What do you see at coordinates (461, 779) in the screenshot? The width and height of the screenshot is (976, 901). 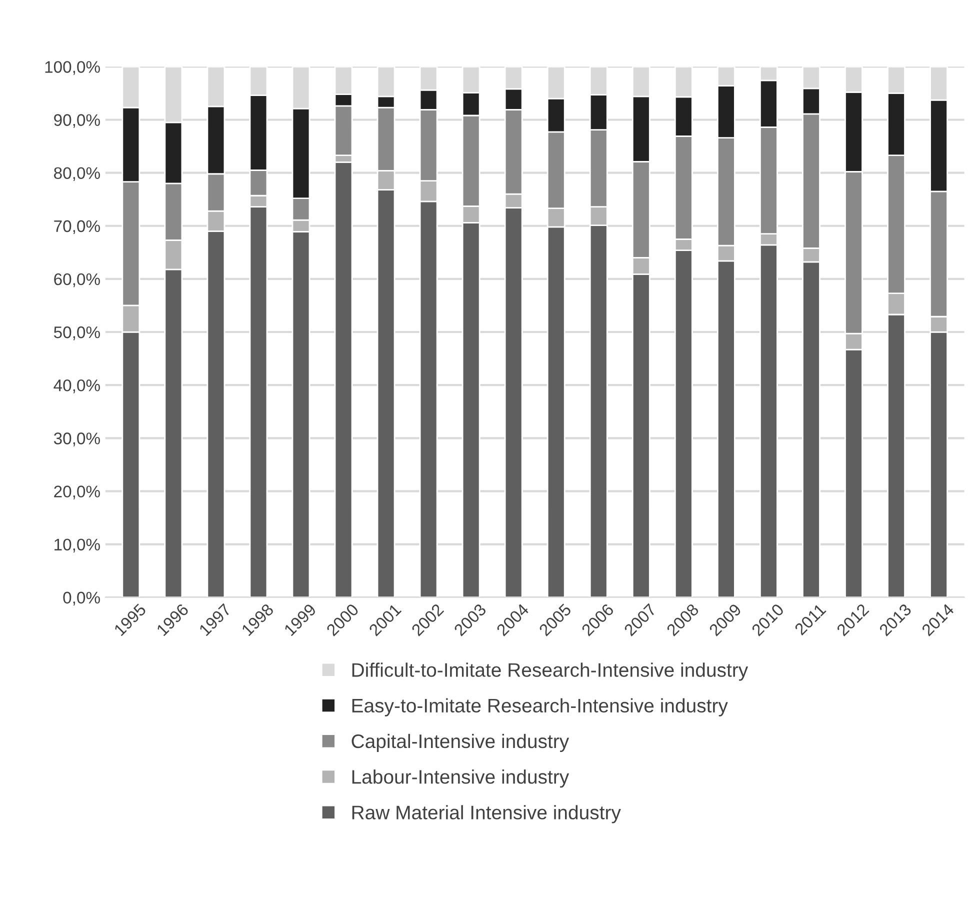 I see `legend-label: Labour-Intensive industry` at bounding box center [461, 779].